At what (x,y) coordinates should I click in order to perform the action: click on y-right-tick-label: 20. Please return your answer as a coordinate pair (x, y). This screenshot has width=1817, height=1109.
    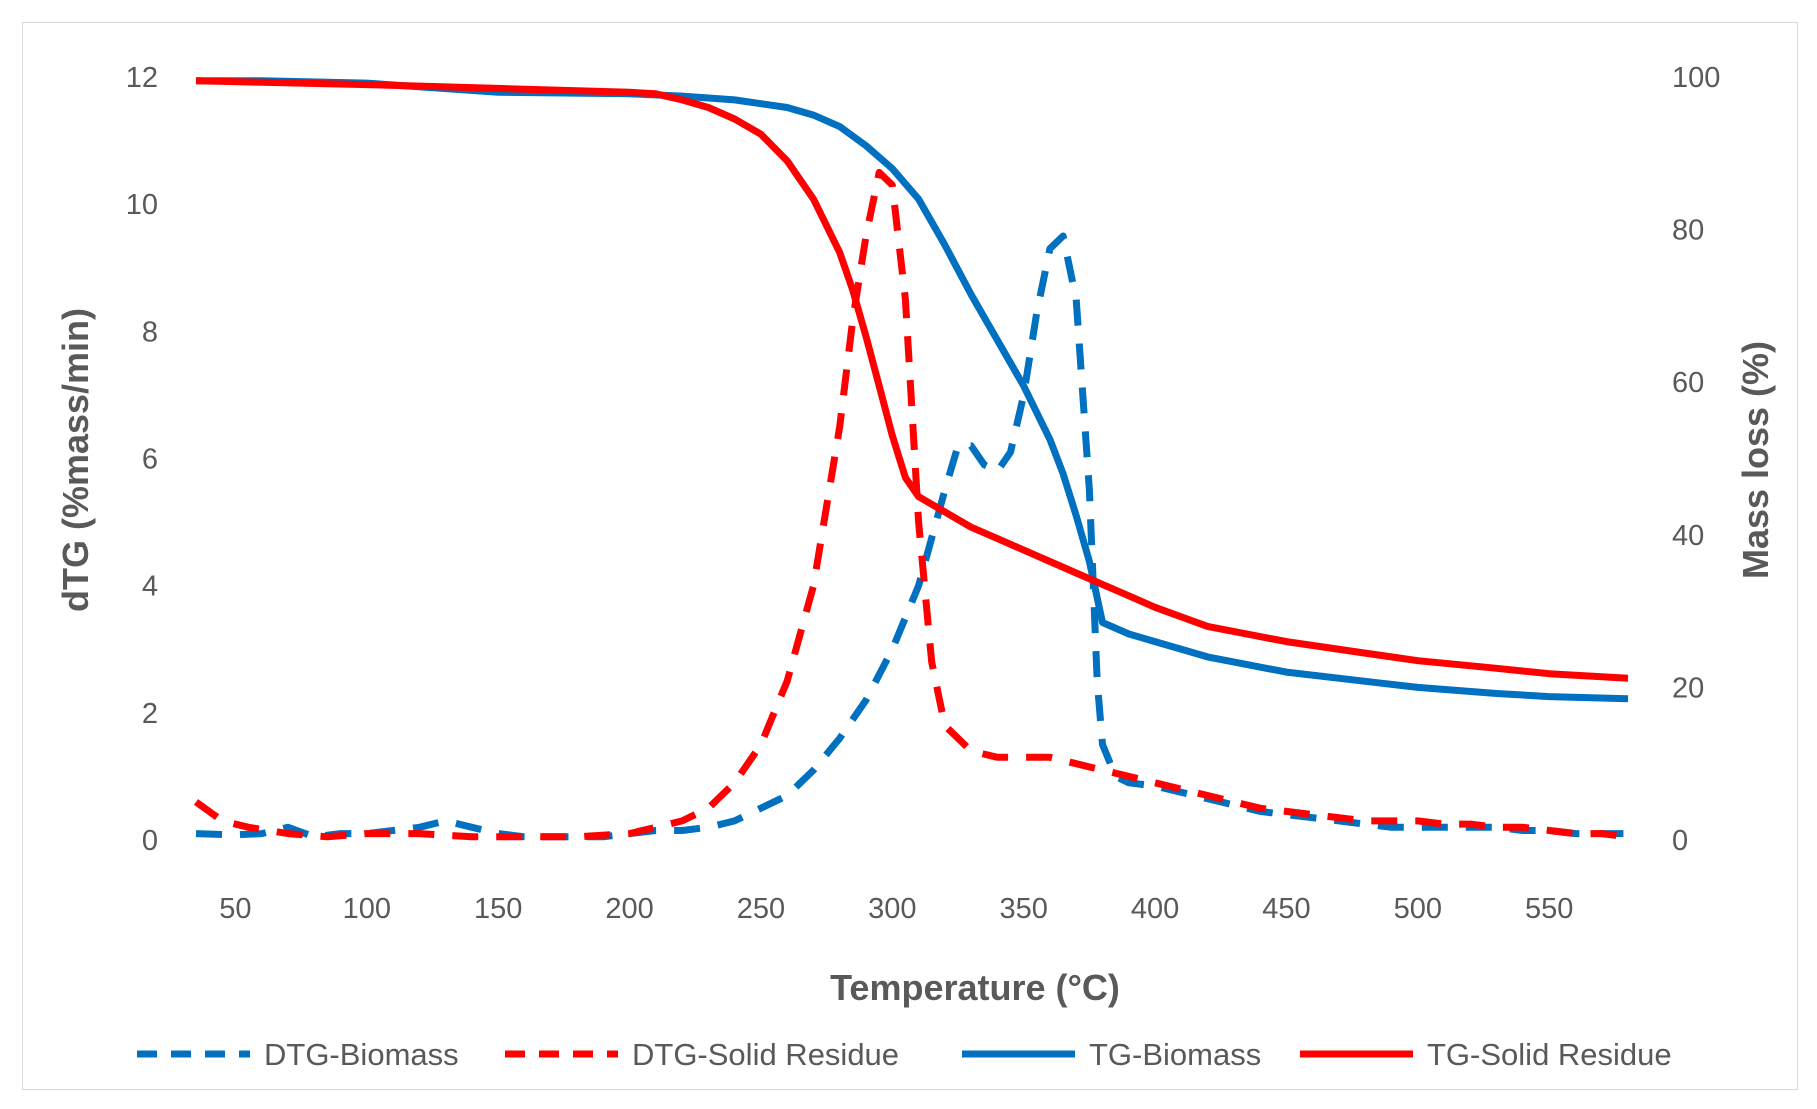
    Looking at the image, I should click on (1688, 688).